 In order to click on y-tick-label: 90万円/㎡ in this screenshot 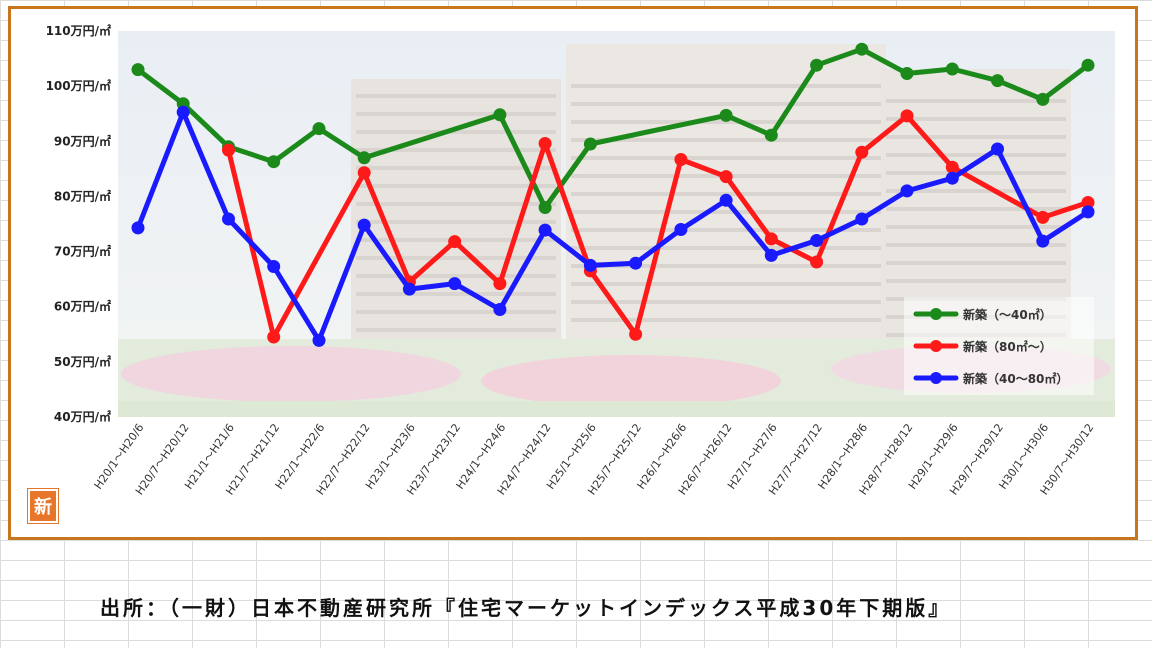, I will do `click(82, 140)`.